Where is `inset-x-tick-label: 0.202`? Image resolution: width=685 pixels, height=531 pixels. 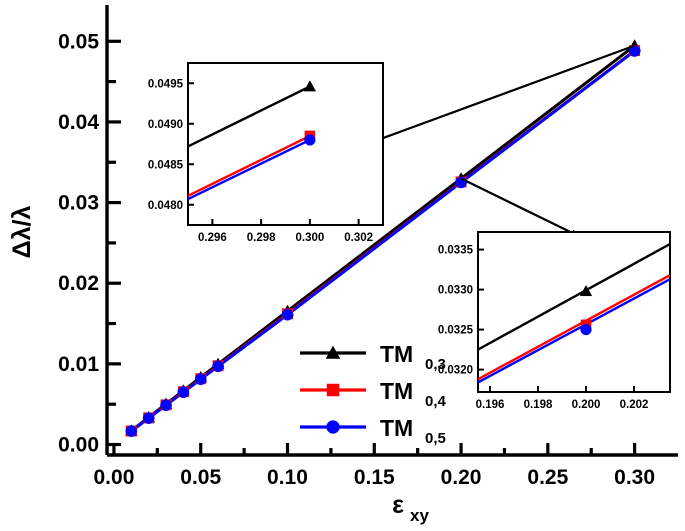
inset-x-tick-label: 0.202 is located at coordinates (634, 405).